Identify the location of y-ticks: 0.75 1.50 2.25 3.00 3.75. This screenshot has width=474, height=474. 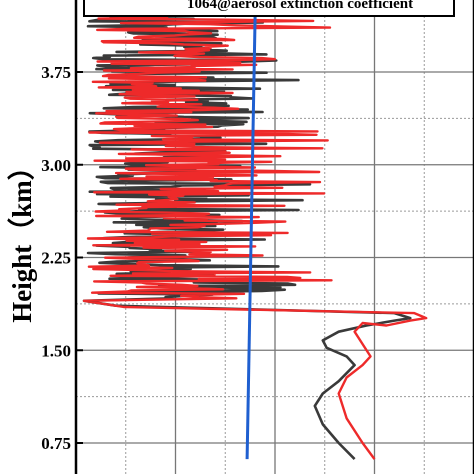
(62, 258).